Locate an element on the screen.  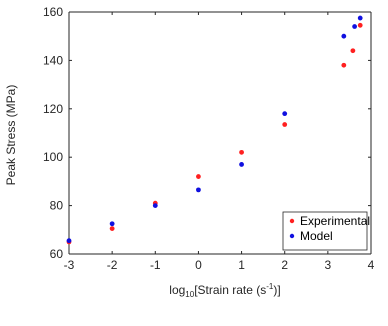
x-axis-title-subscript: 10 is located at coordinates (189, 294).